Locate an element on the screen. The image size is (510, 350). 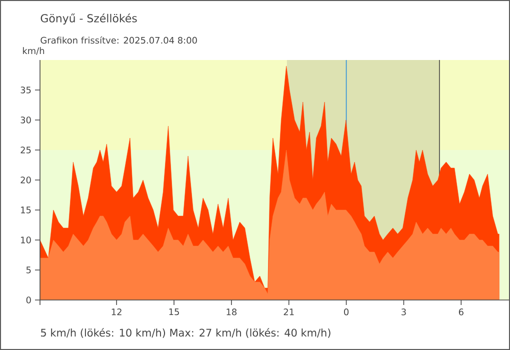
y-tick-label: 20 is located at coordinates (25, 180).